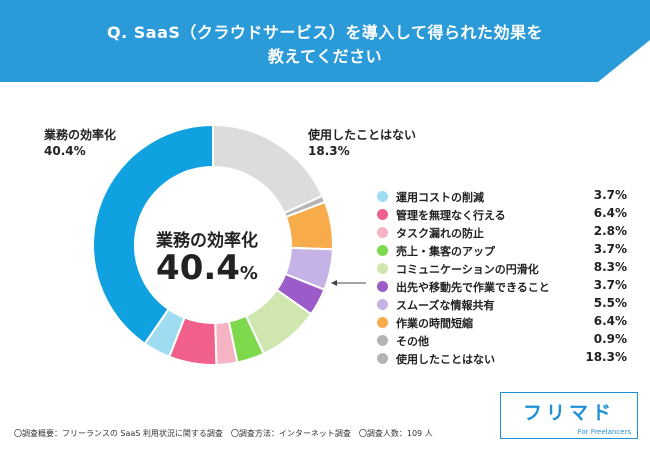 The image size is (650, 450). What do you see at coordinates (440, 233) in the screenshot?
I see `legend-label: タスク漏れの防止` at bounding box center [440, 233].